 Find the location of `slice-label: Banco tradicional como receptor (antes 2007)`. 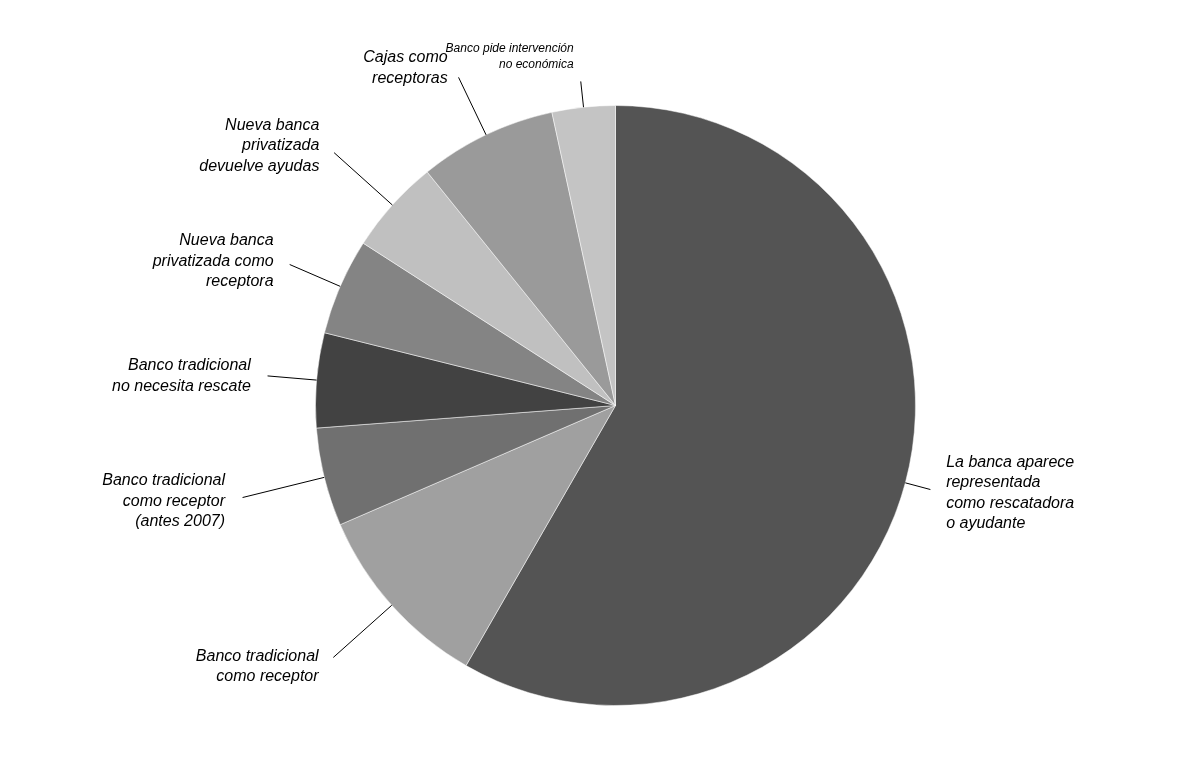

slice-label: Banco tradicional como receptor (antes 2007) is located at coordinates (164, 500).